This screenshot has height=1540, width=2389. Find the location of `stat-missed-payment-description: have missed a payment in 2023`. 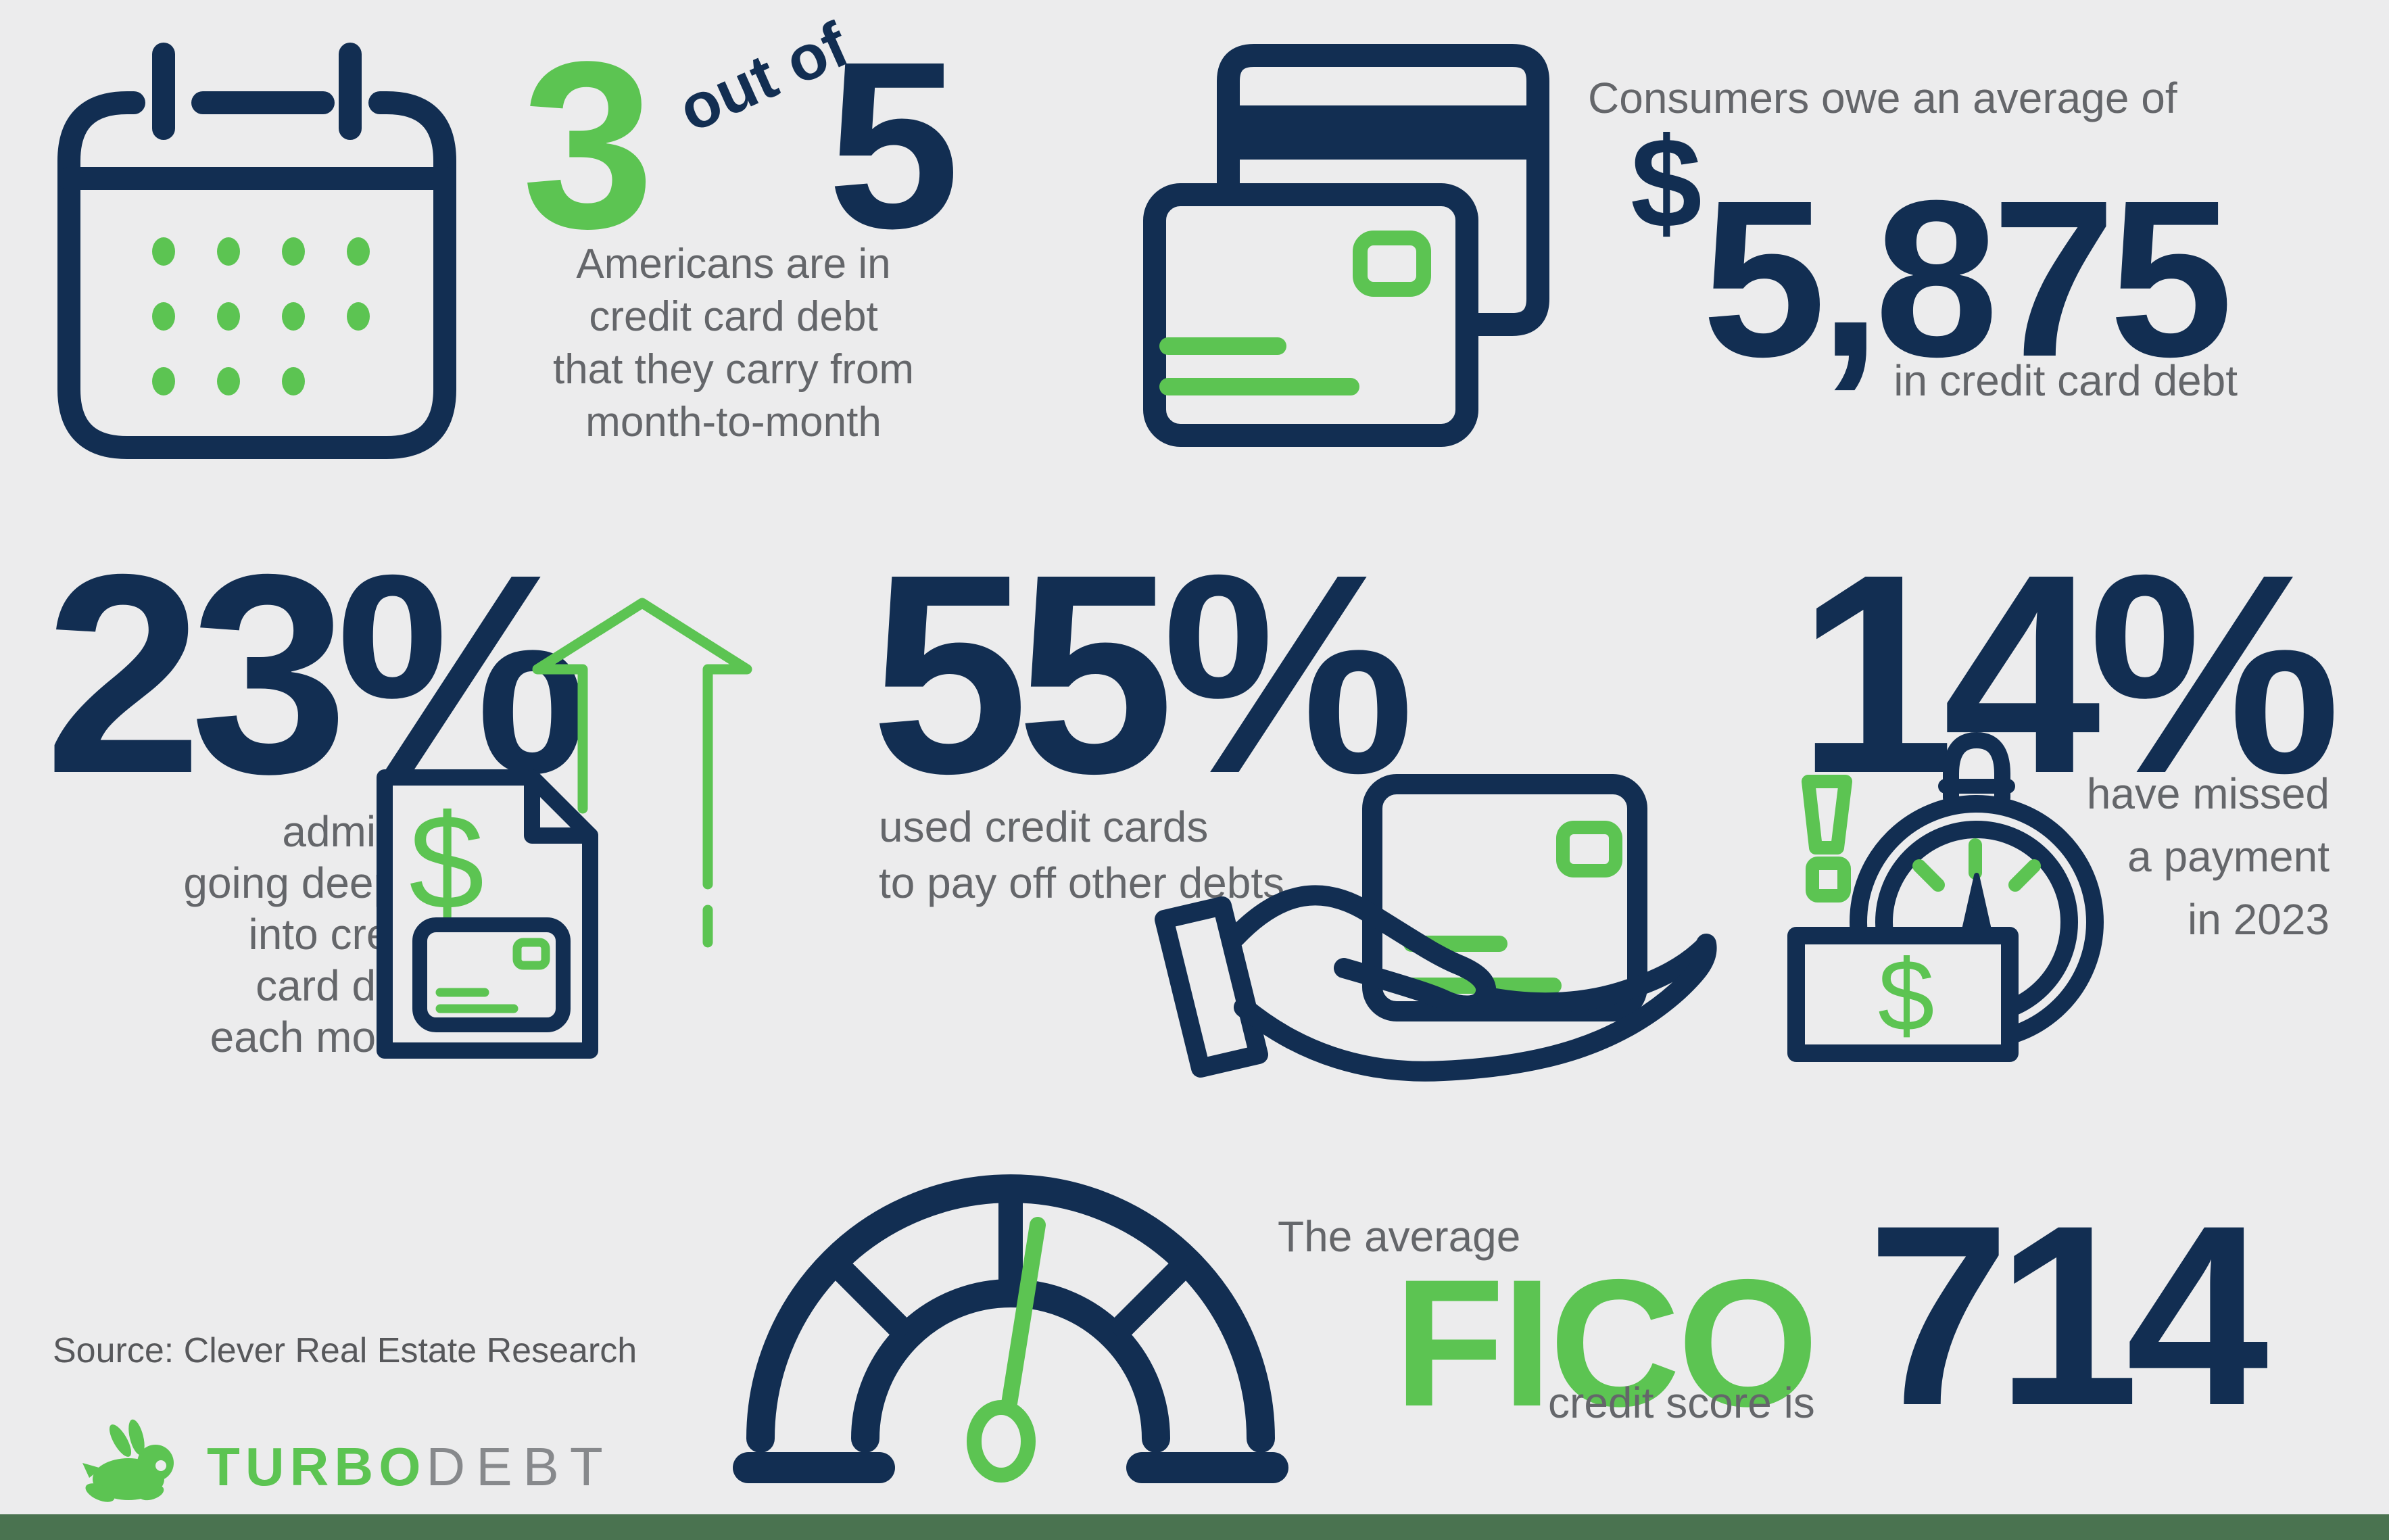

stat-missed-payment-description: have missed a payment in 2023 is located at coordinates (2145, 857).